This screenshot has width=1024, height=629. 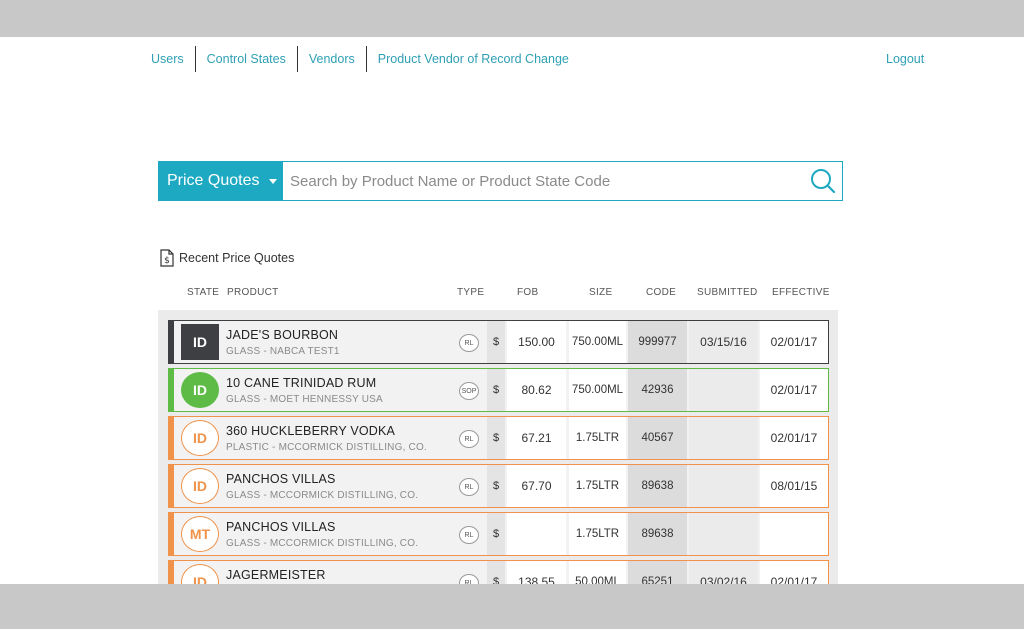 I want to click on product-subtitle: GLASS - NABCA TEST1, so click(x=283, y=351).